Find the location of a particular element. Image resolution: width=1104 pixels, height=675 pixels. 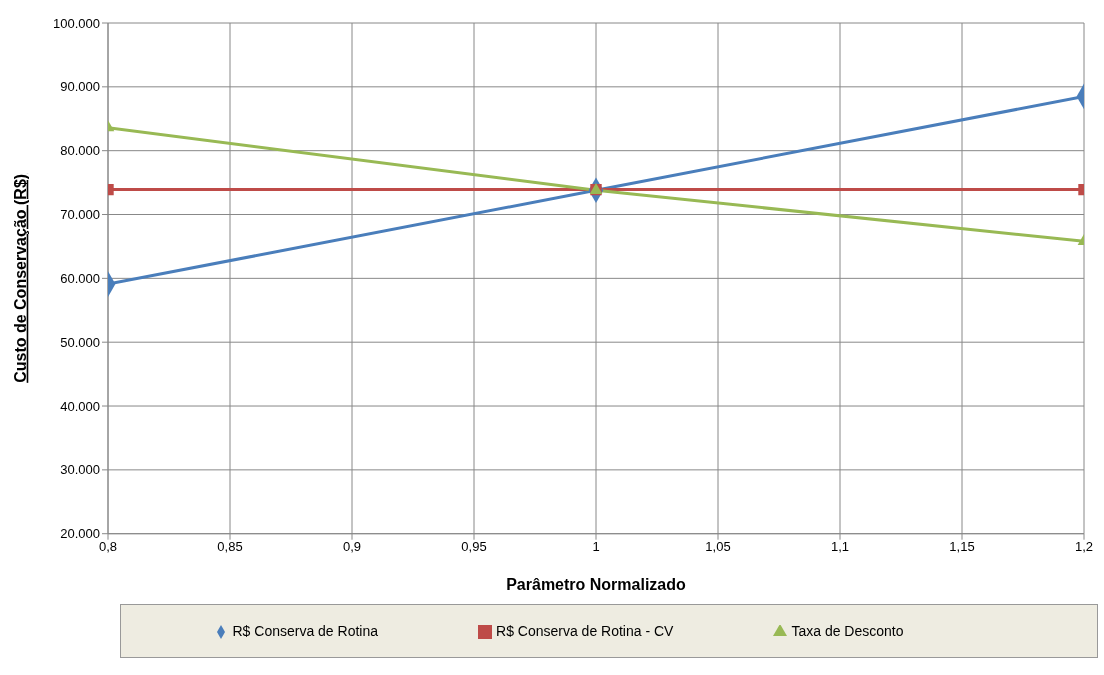

x-tick-label: 1,05 is located at coordinates (718, 546).